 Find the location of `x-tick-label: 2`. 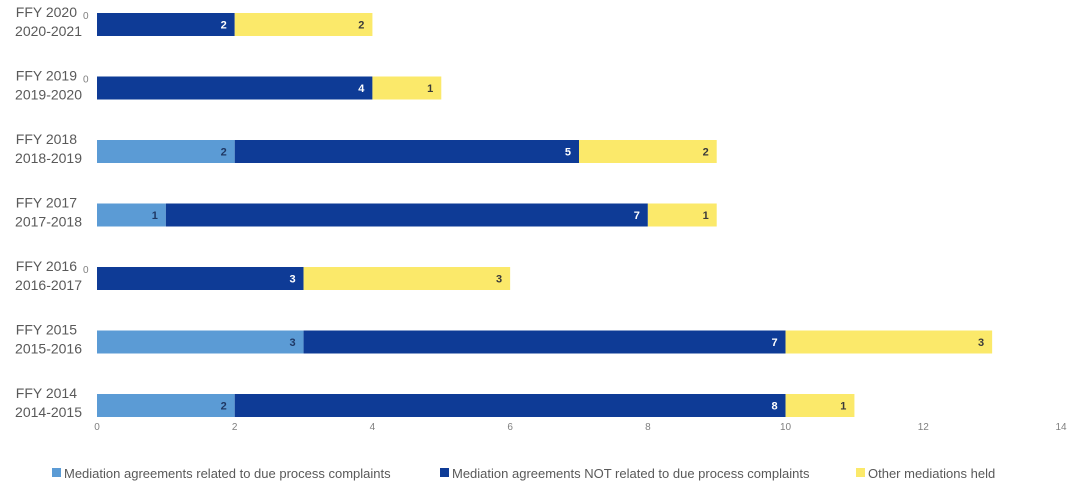

x-tick-label: 2 is located at coordinates (235, 427).